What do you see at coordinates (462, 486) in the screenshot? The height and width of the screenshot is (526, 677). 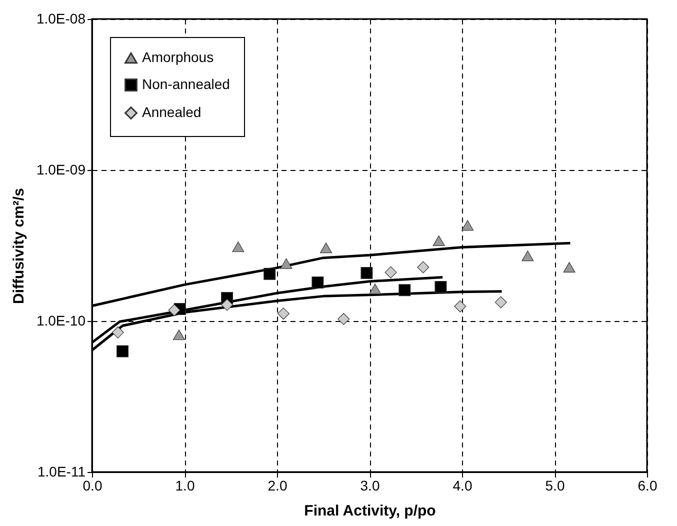 I see `x-tick-label: 4.0` at bounding box center [462, 486].